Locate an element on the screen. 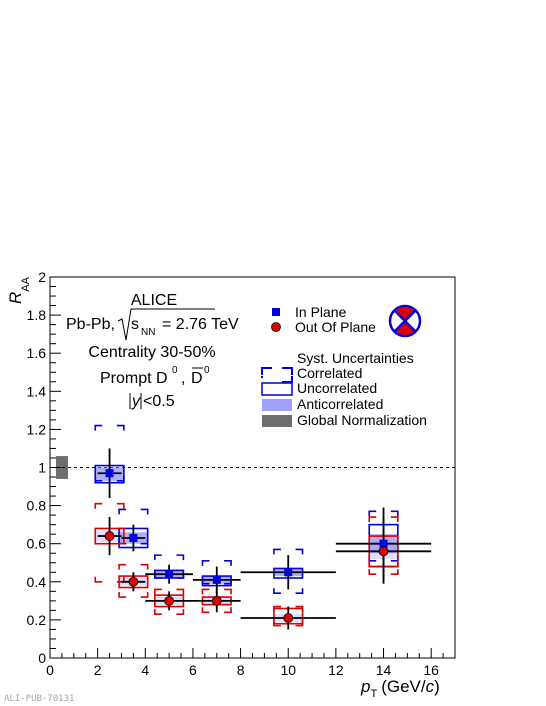 This screenshot has height=706, width=546. legend-global-norm-label: Global Normalization is located at coordinates (362, 420).